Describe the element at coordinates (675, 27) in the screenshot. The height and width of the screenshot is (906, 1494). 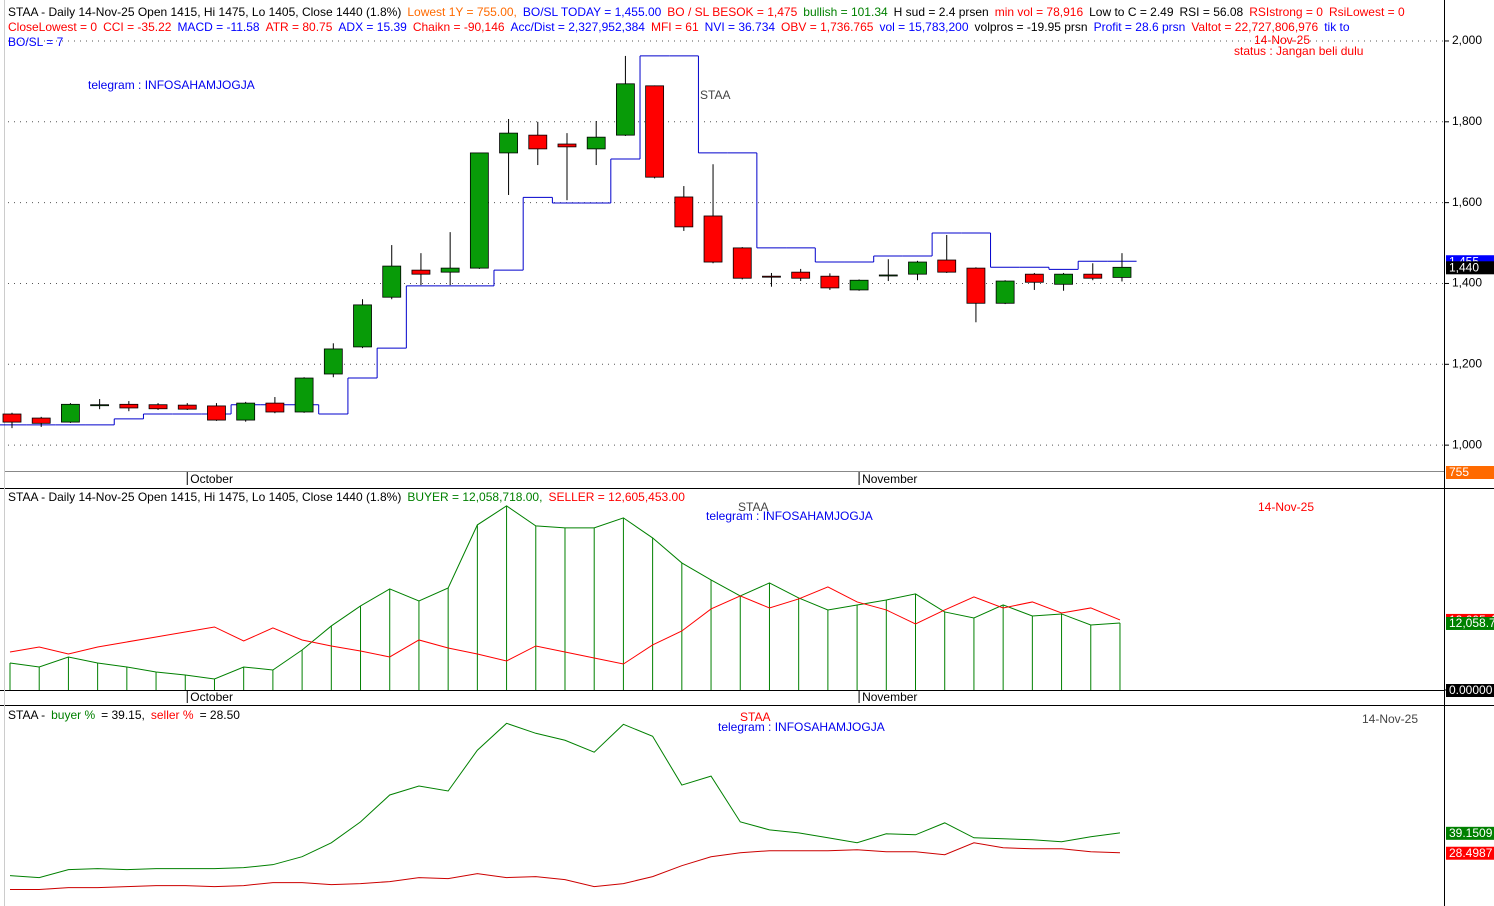
I see `header-item: MFI = 61` at that location.